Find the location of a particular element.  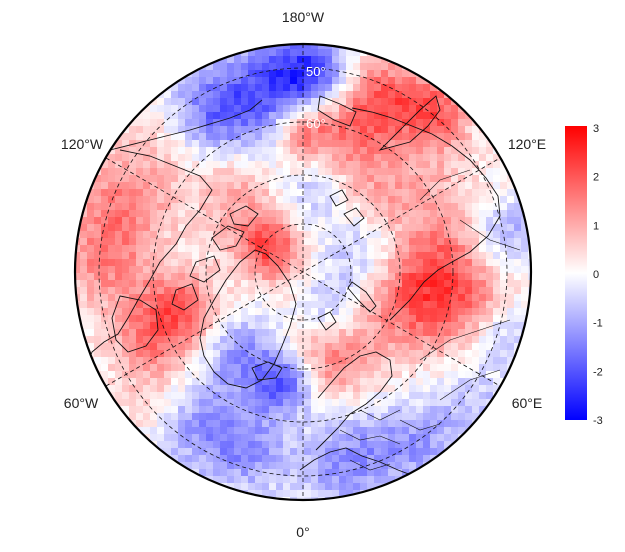

kamchatka is located at coordinates (409, 123).